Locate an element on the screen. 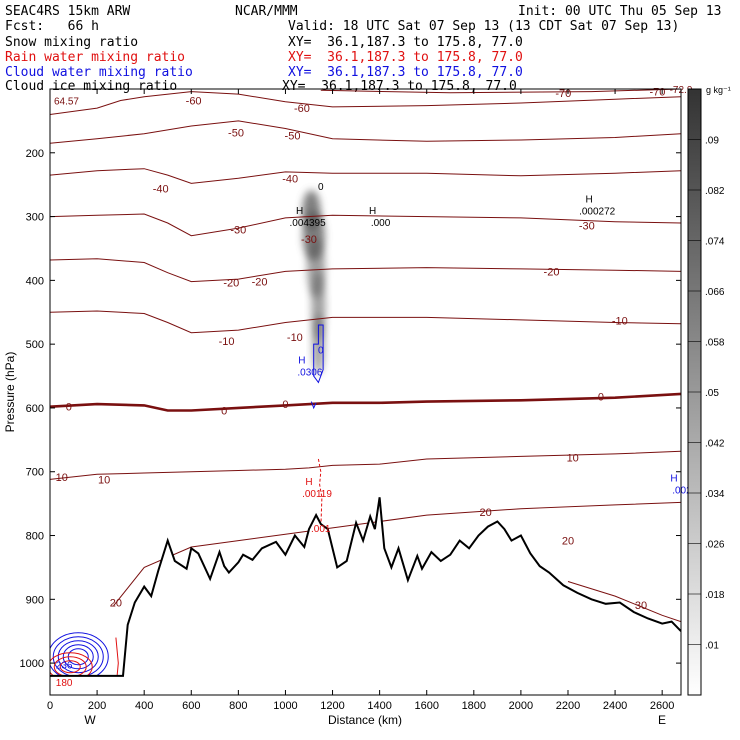 This screenshot has height=740, width=740. contour-label: .001 is located at coordinates (321, 529).